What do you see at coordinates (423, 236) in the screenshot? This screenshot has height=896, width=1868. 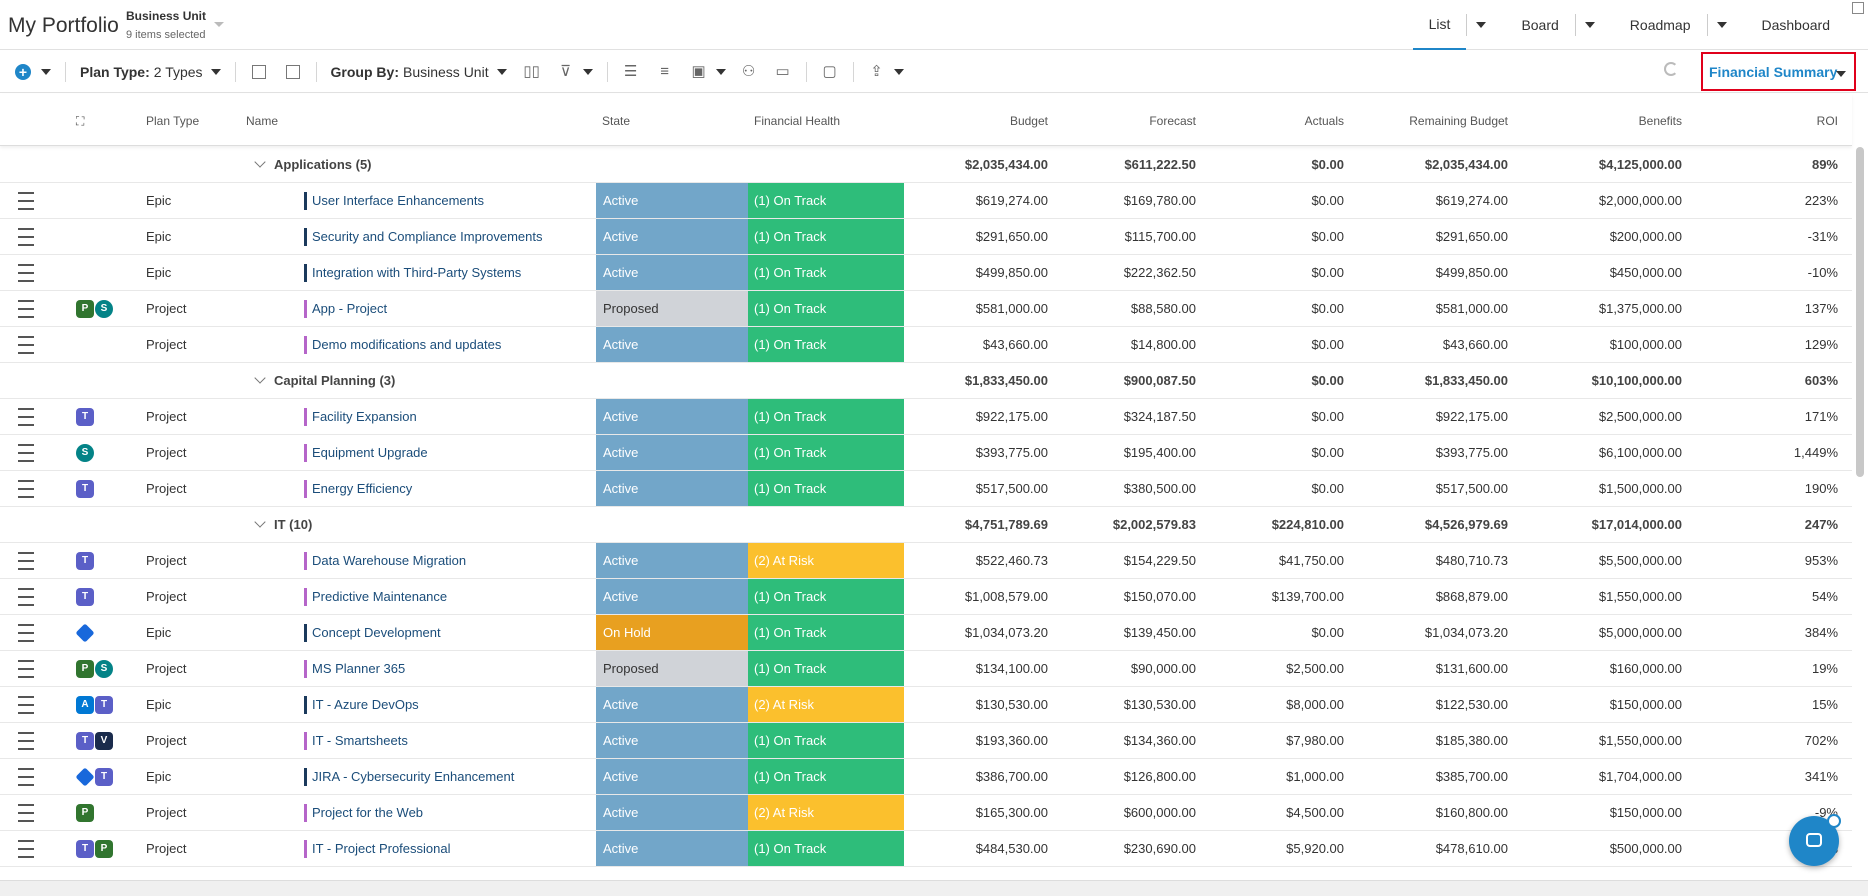 I see `item-name-link: Security and Compliance Improvements` at bounding box center [423, 236].